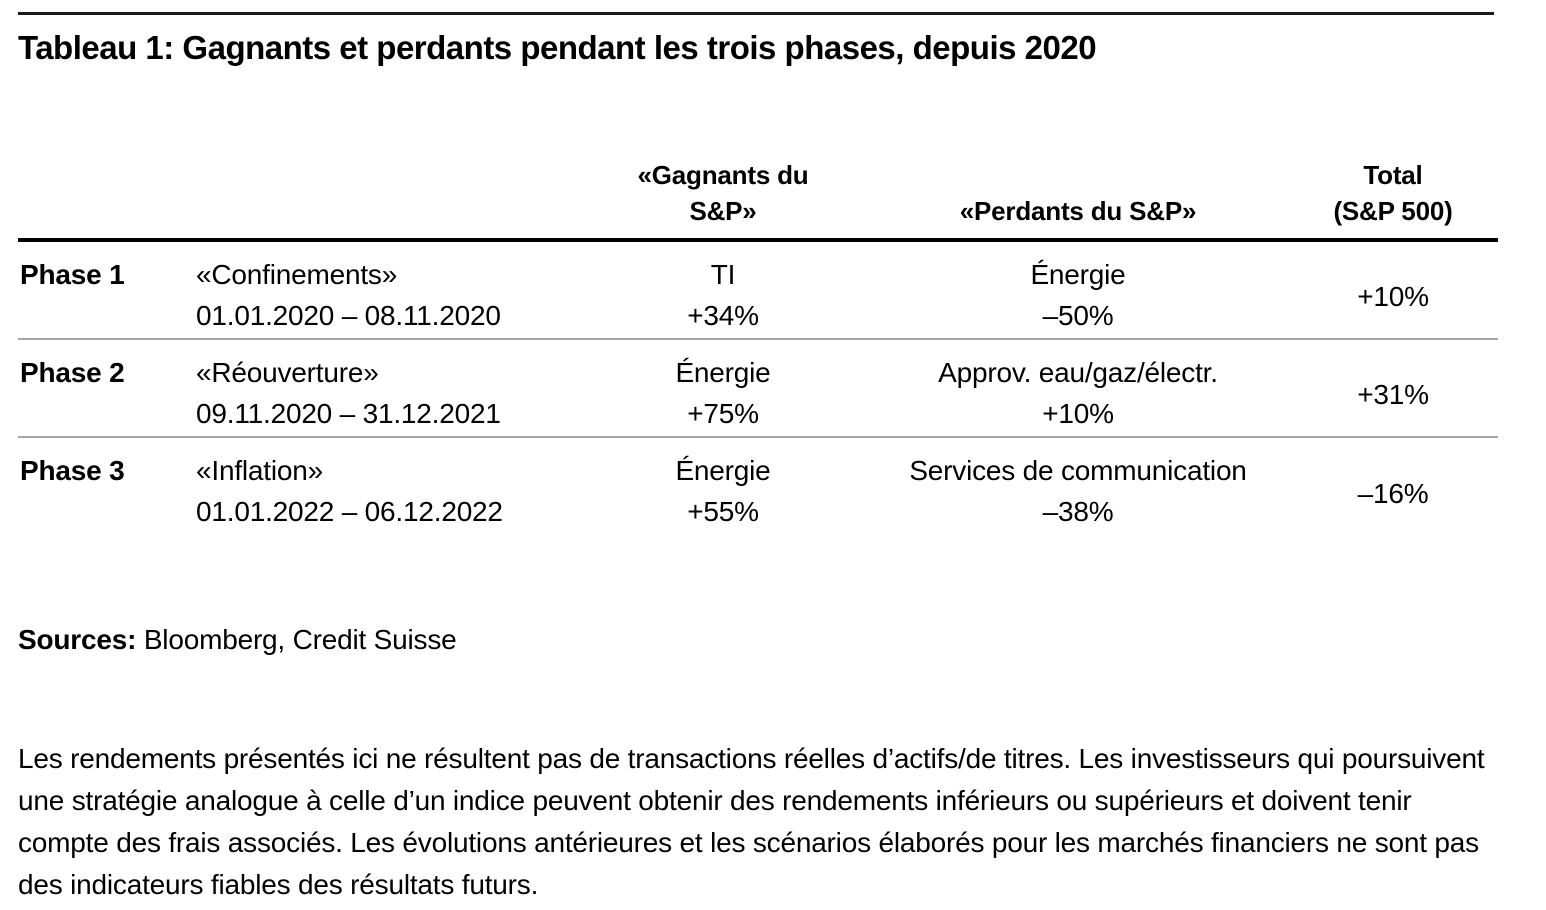  Describe the element at coordinates (1393, 296) in the screenshot. I see `total-return: +10%` at that location.